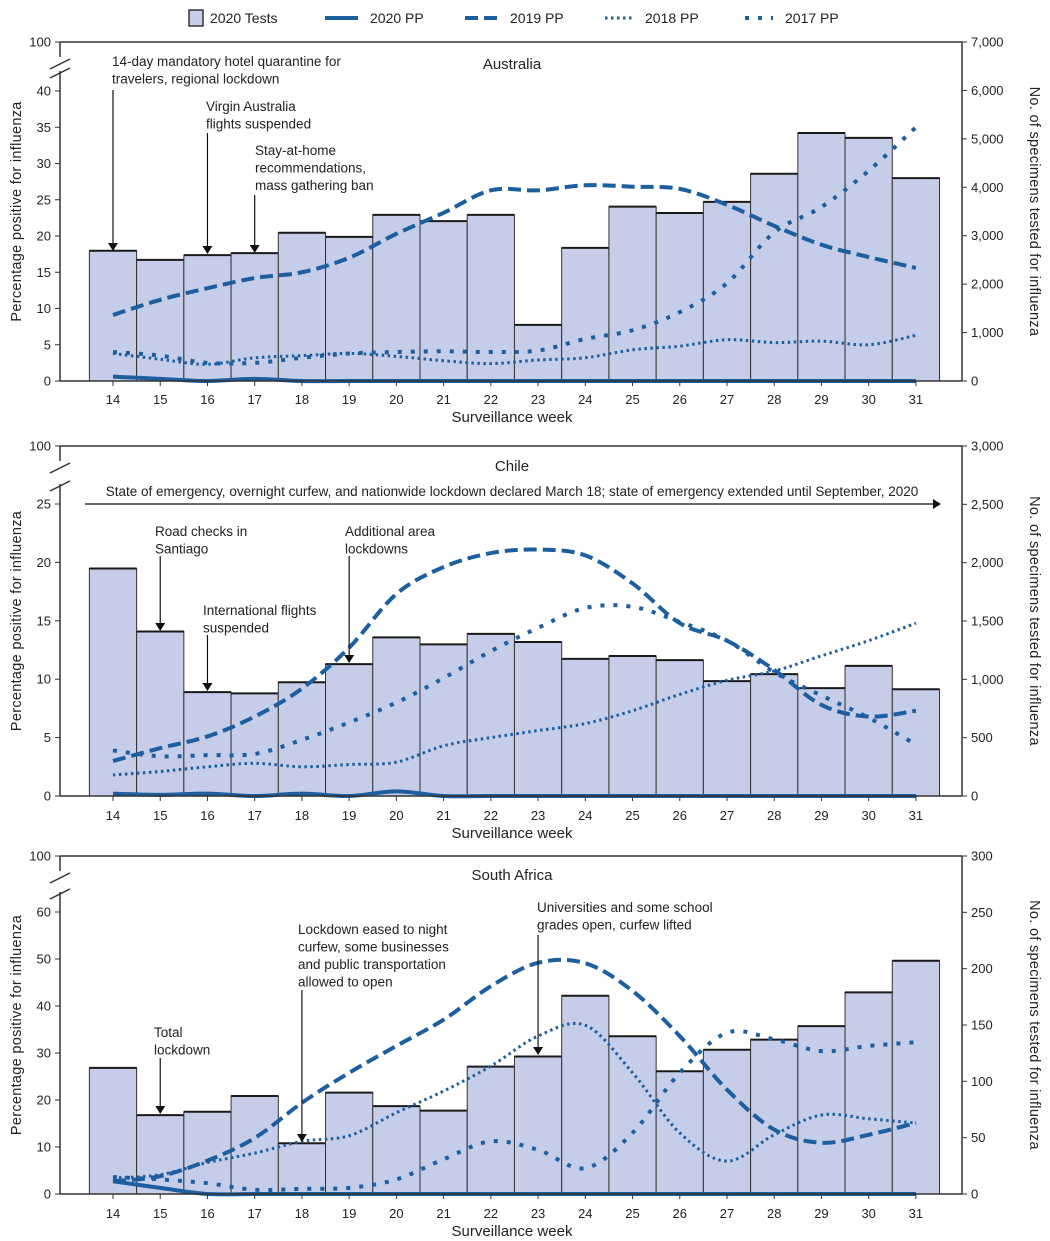 This screenshot has height=1241, width=1050. What do you see at coordinates (47, 737) in the screenshot?
I see `left-tick-label: 5` at bounding box center [47, 737].